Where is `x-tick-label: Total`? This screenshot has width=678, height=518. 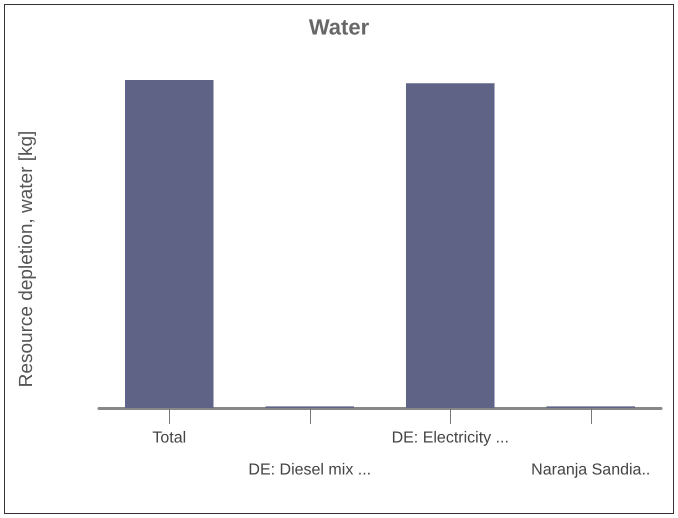
x-tick-label: Total is located at coordinates (169, 438).